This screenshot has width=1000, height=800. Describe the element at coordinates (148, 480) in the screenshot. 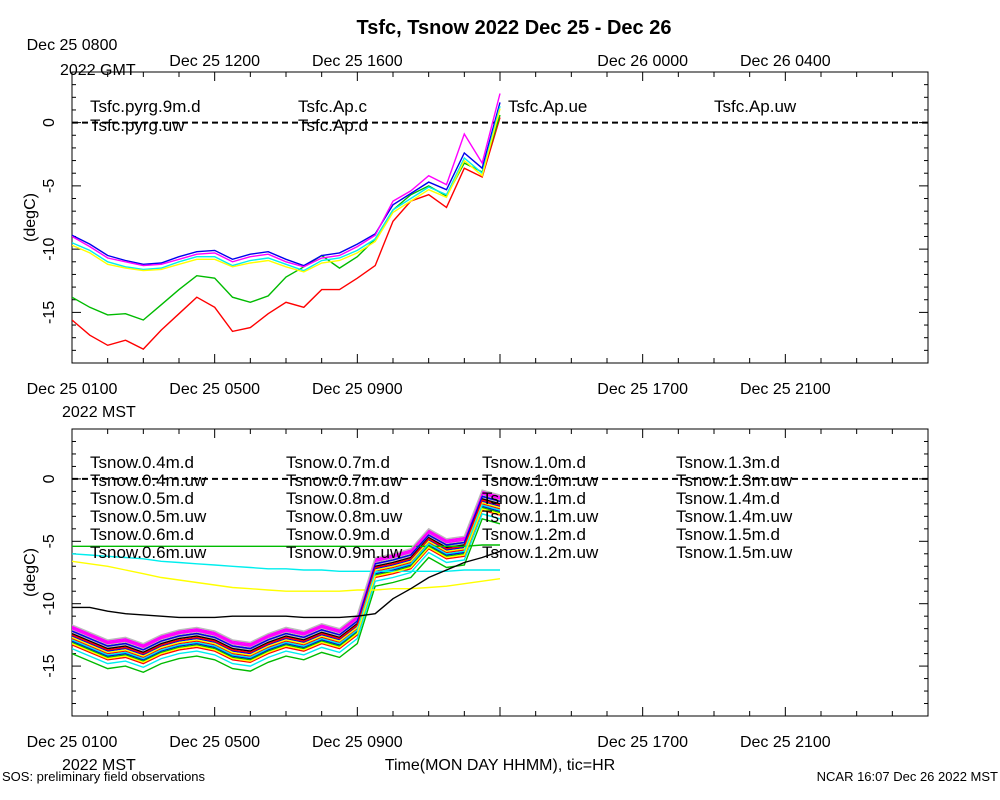

I see `legend-entry: Tsnow.0.4m.uw` at that location.